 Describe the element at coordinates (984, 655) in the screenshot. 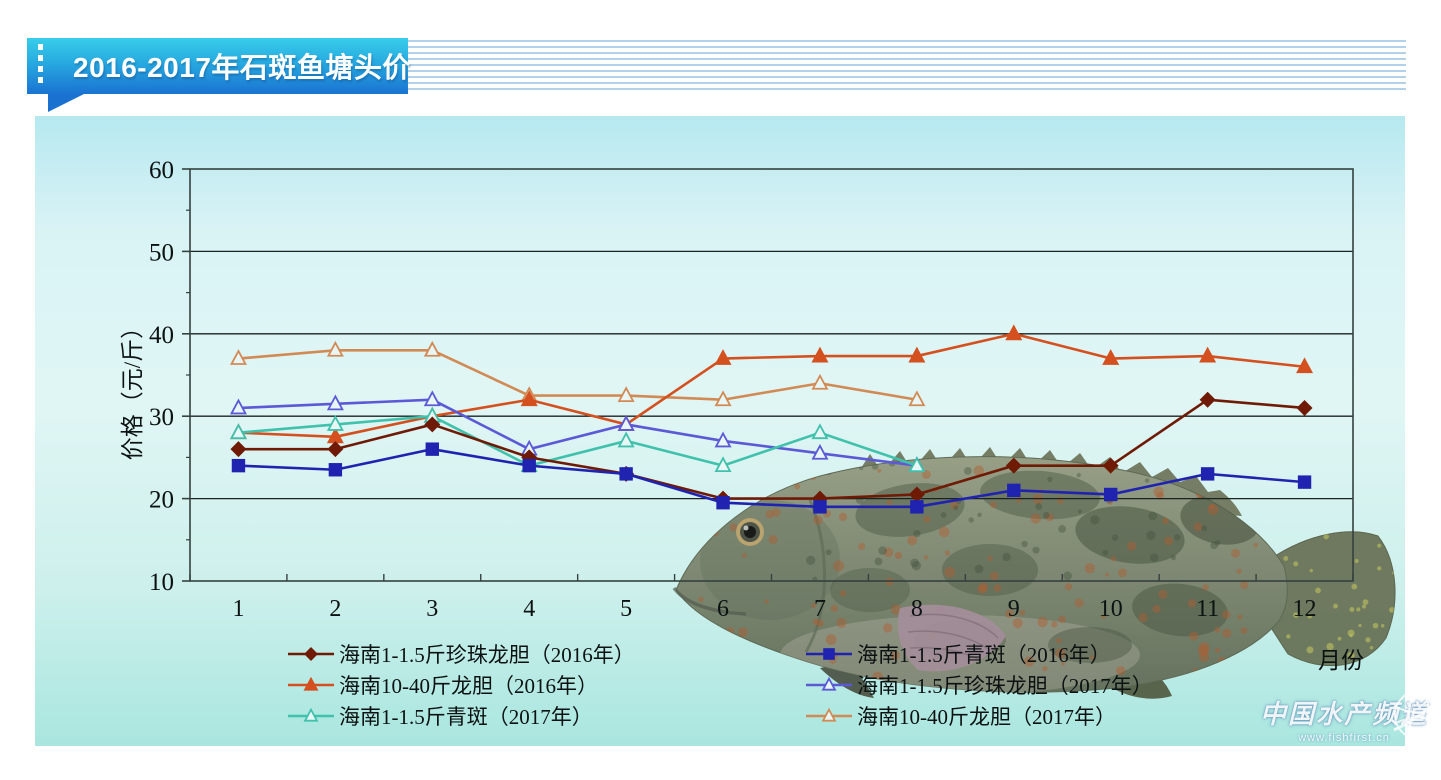

I see `legend-label: 海南1-1.5斤青斑（2016年）` at that location.